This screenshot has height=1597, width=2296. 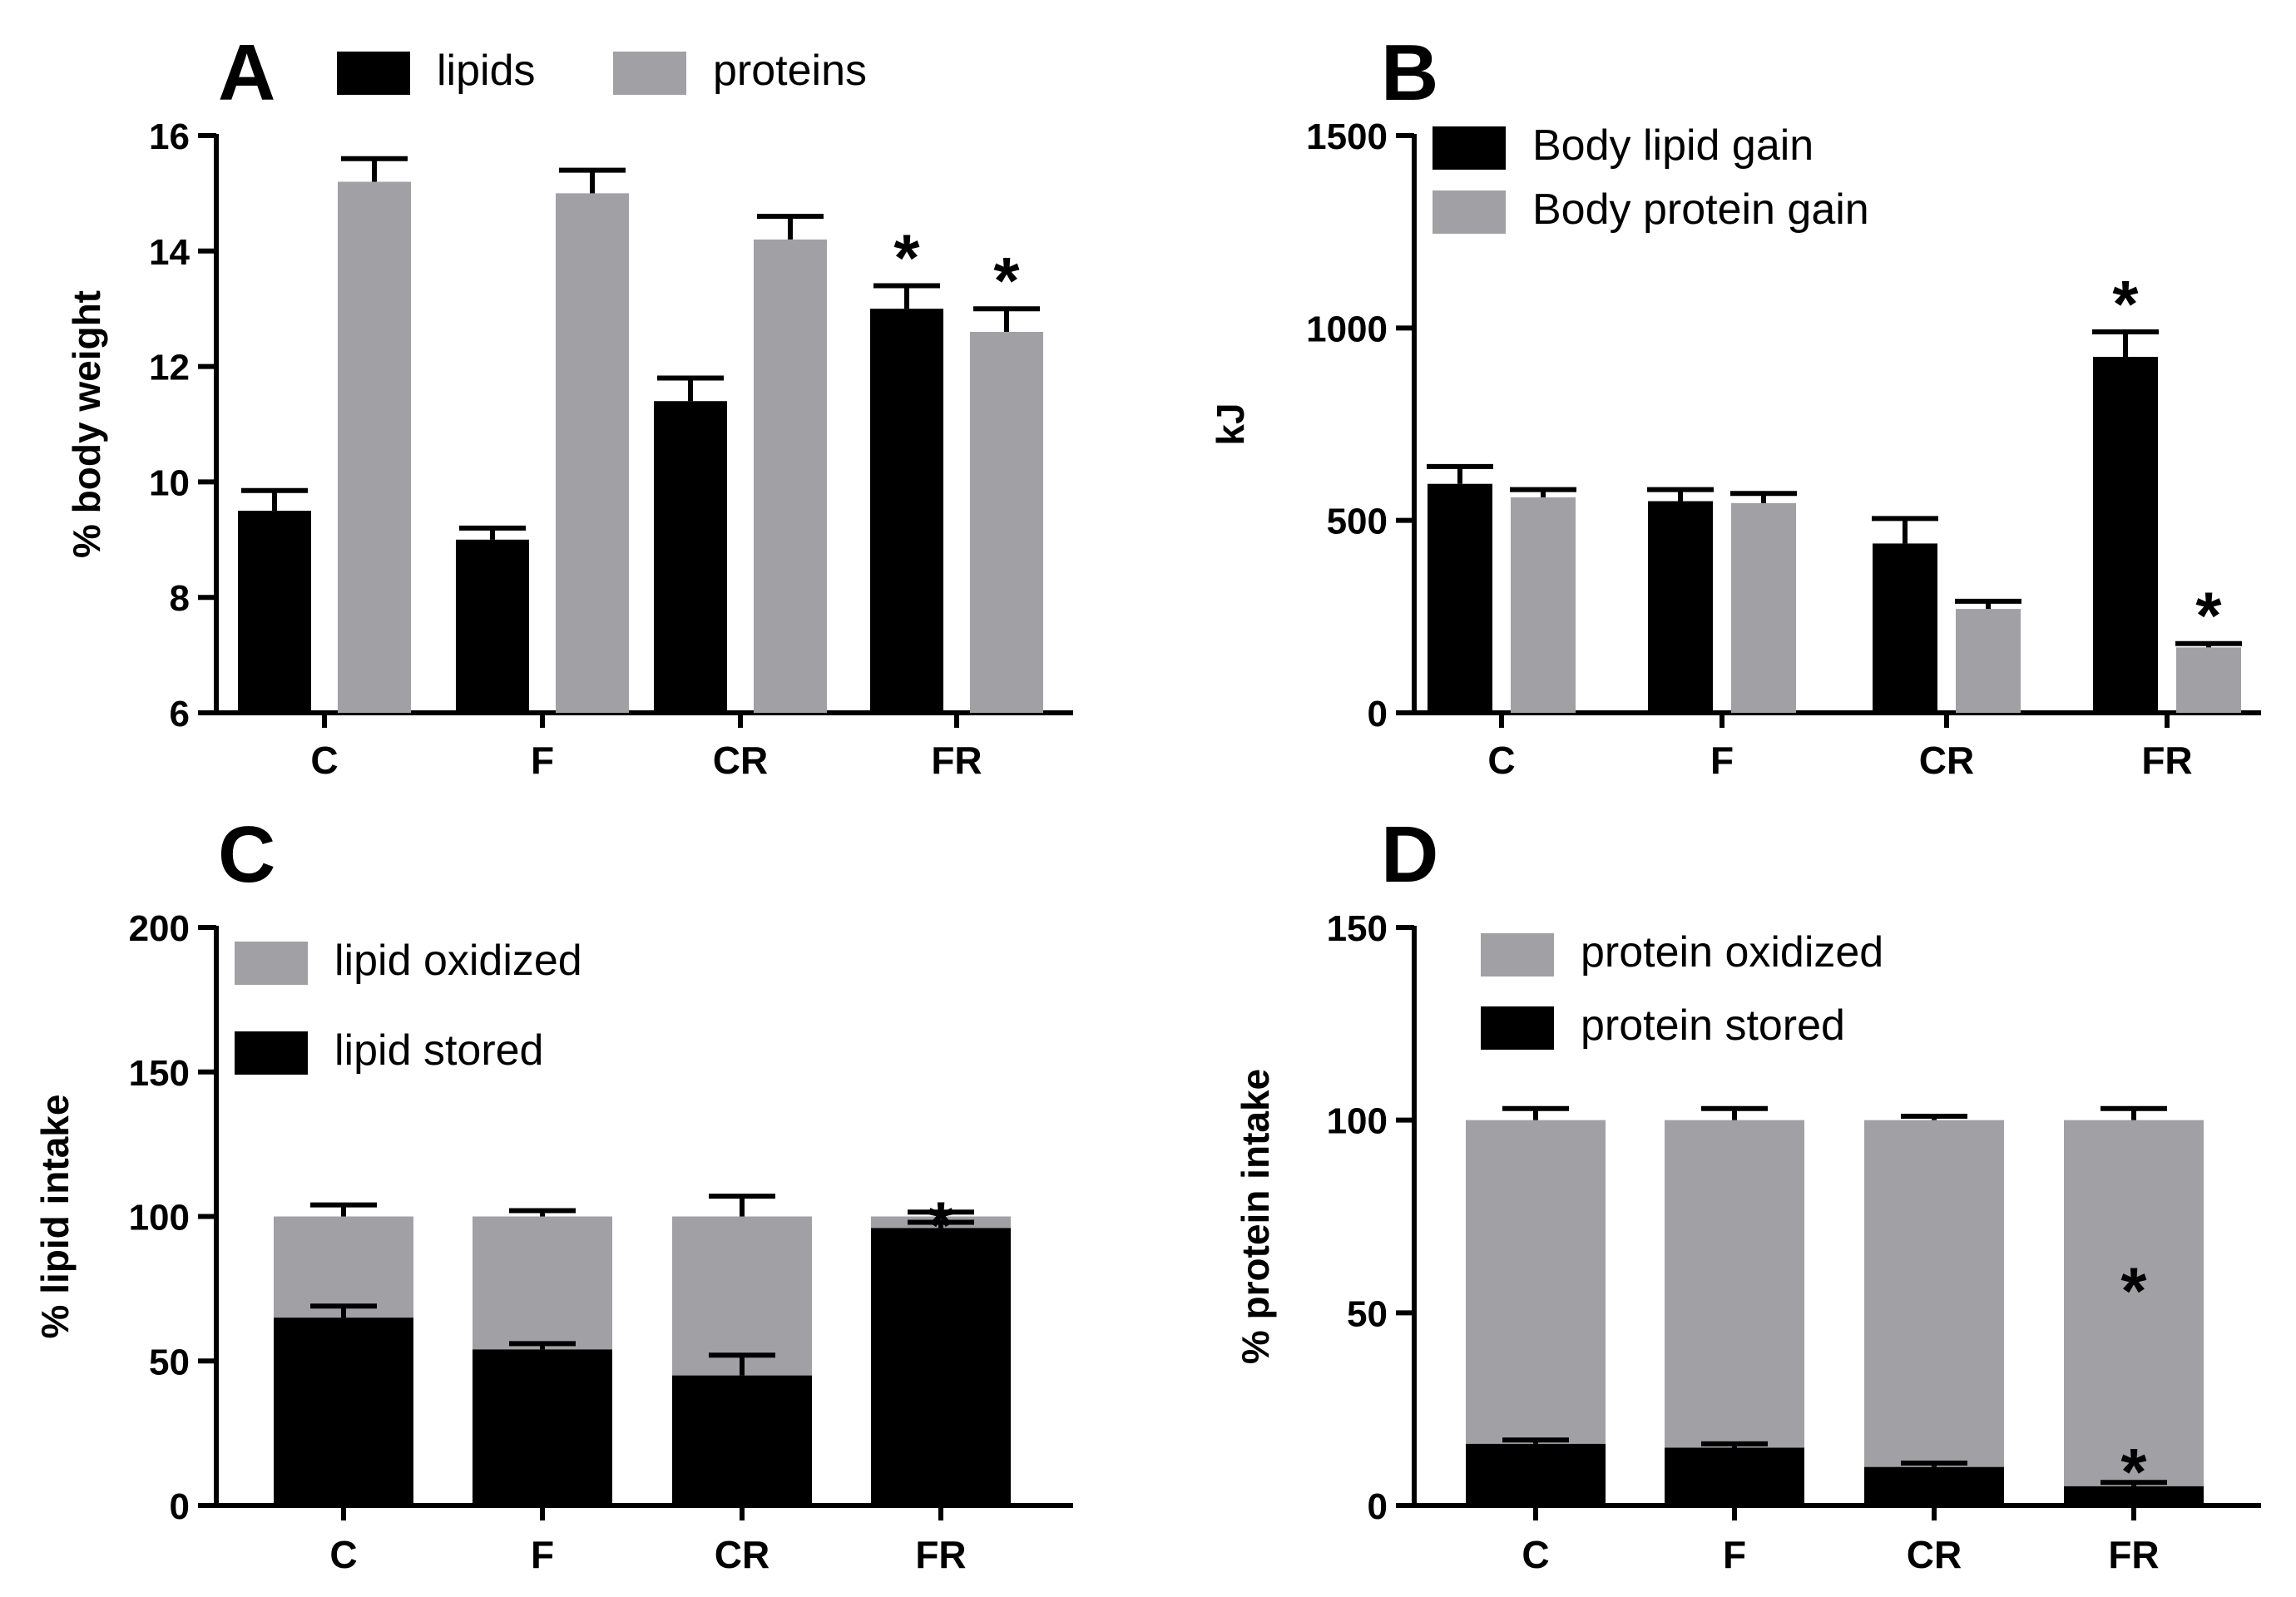 I want to click on legend-label: lipid oxidized, so click(x=458, y=961).